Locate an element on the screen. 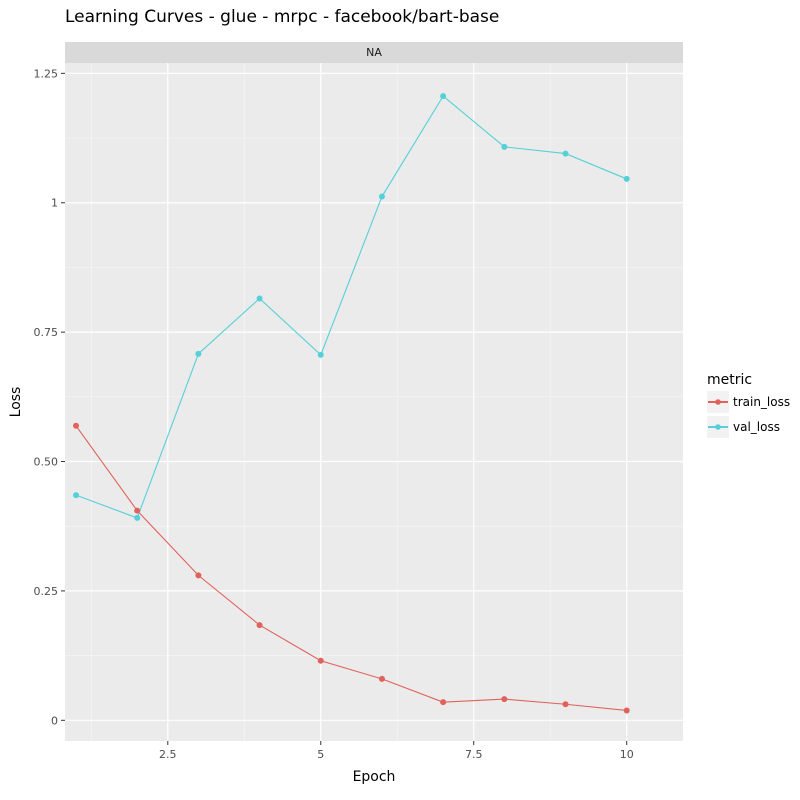 The height and width of the screenshot is (800, 800). legend: metric train_loss val_loss is located at coordinates (748, 405).